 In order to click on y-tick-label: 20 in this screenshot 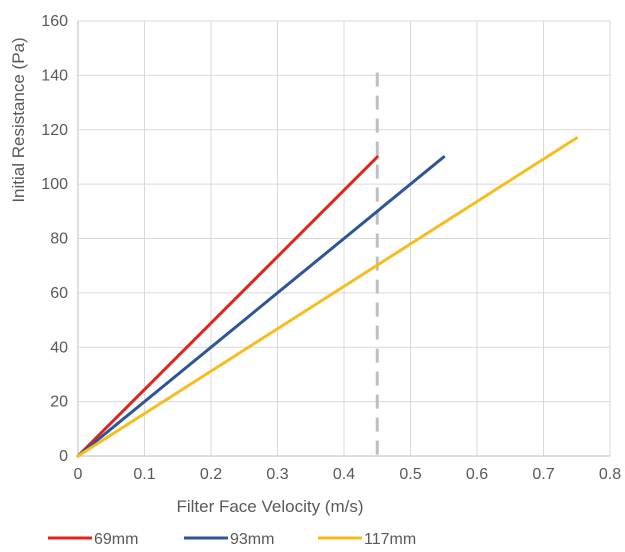, I will do `click(59, 402)`.